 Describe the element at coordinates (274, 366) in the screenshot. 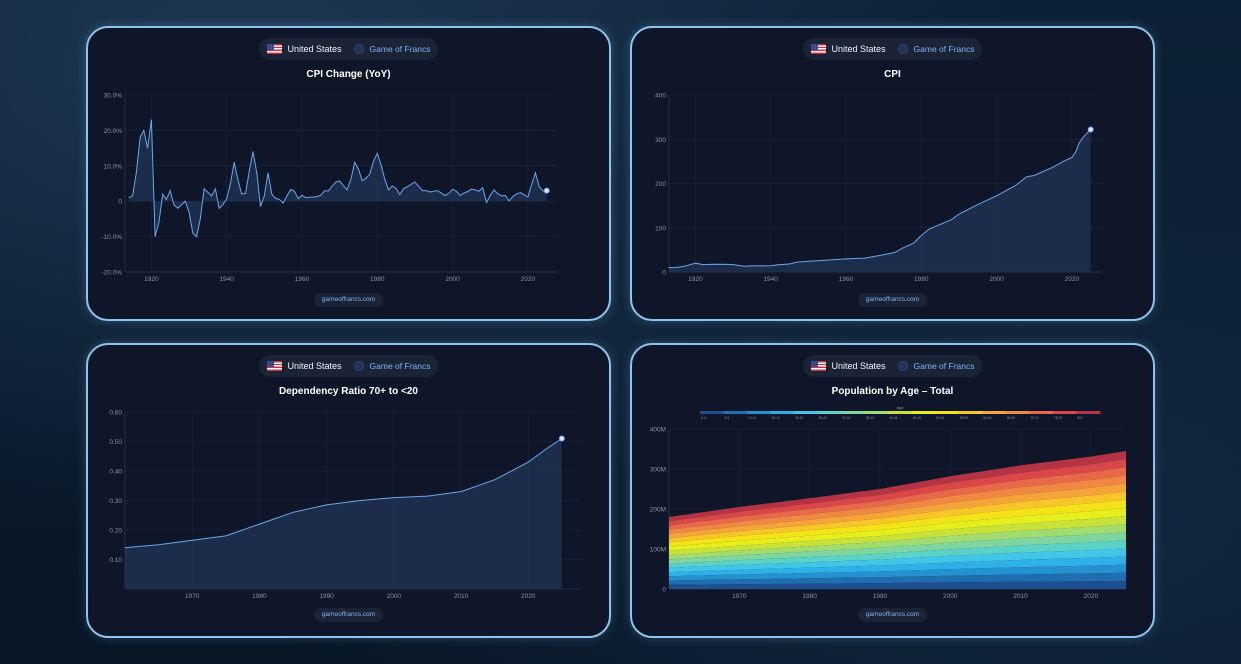

I see `us-flag-icon` at that location.